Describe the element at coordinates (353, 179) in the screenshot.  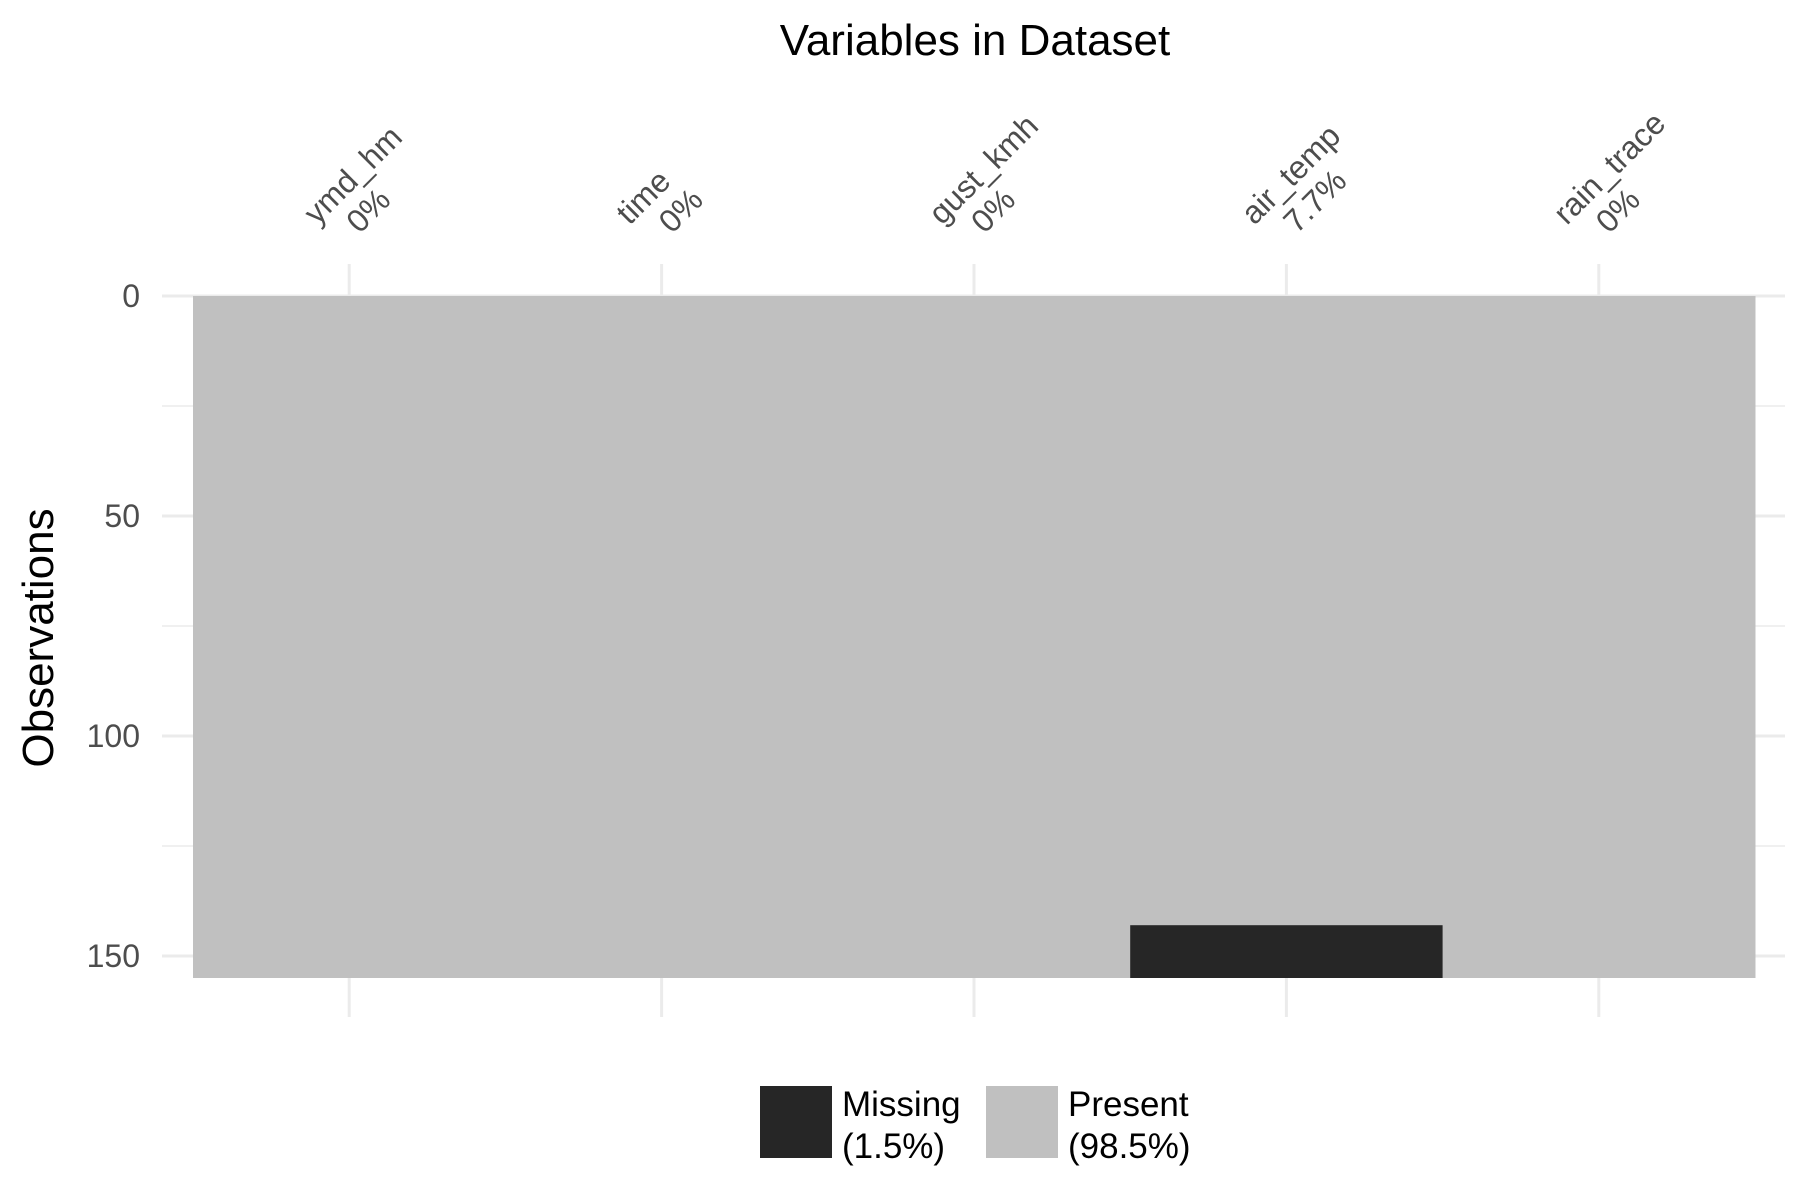
I see `x-tick-label-ymd_hm: ymd_hm0%` at that location.